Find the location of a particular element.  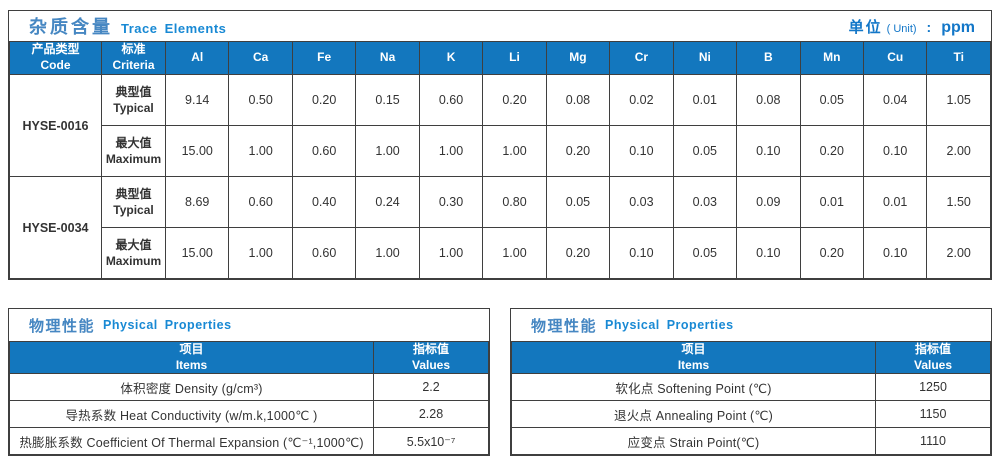

property-row: 体积密度 Density (g/cm³) 2.2 is located at coordinates (248, 387).